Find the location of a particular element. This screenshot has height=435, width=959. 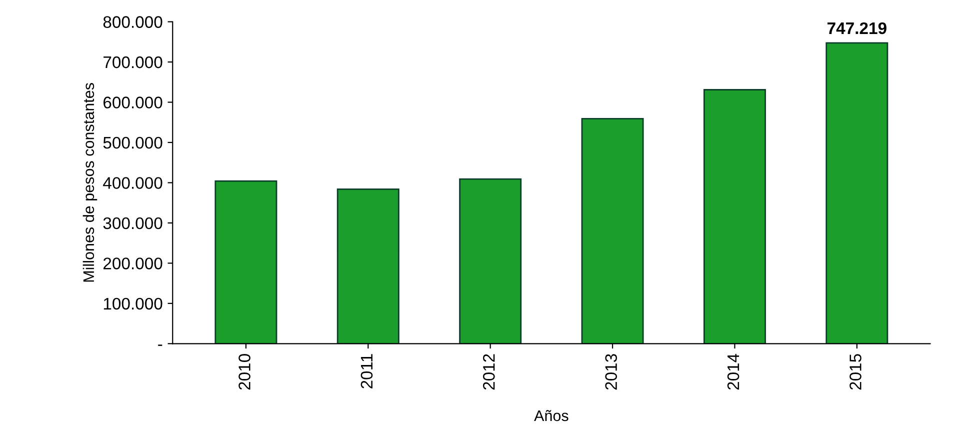

y-tick-label: 500.000 is located at coordinates (132, 142).